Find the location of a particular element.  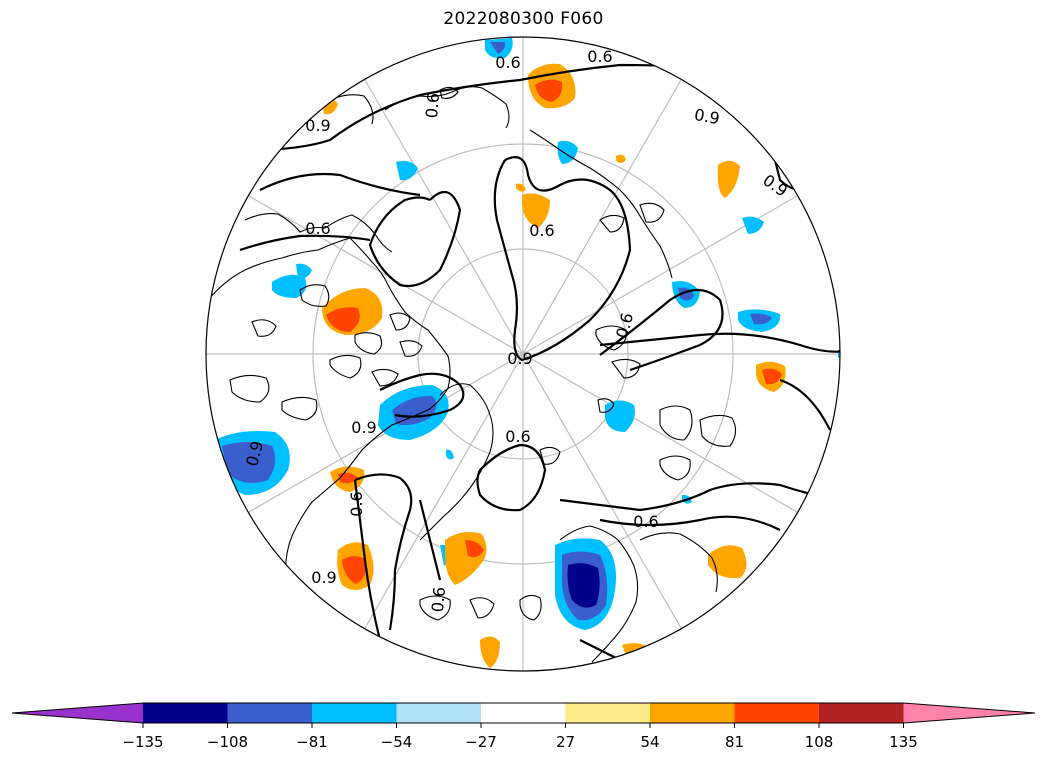

colorbar-tick-label: 135 is located at coordinates (903, 742).